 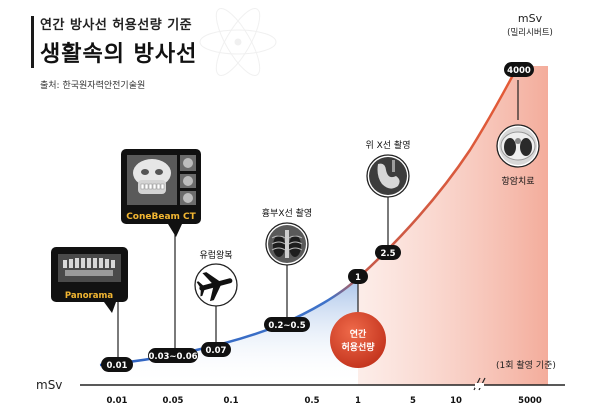 What do you see at coordinates (117, 401) in the screenshot?
I see `tick-label: 0.01` at bounding box center [117, 401].